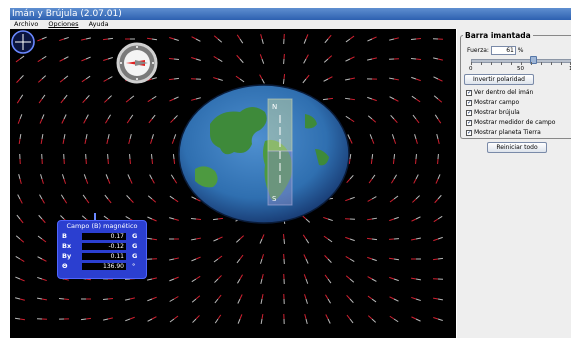 The height and width of the screenshot is (338, 571). What do you see at coordinates (499, 79) in the screenshot?
I see `invert-polarity-button: Invertir polaridad` at bounding box center [499, 79].